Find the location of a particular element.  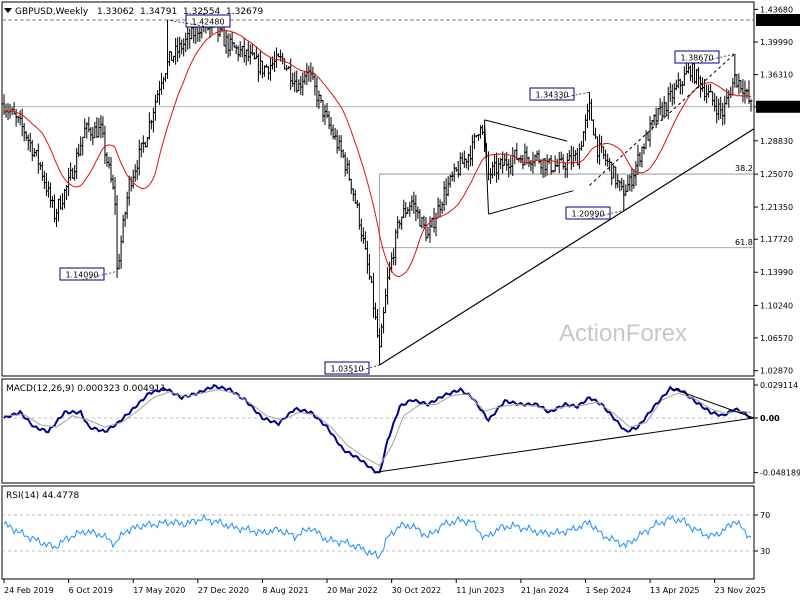

macd-support-trendline is located at coordinates (564, 445).